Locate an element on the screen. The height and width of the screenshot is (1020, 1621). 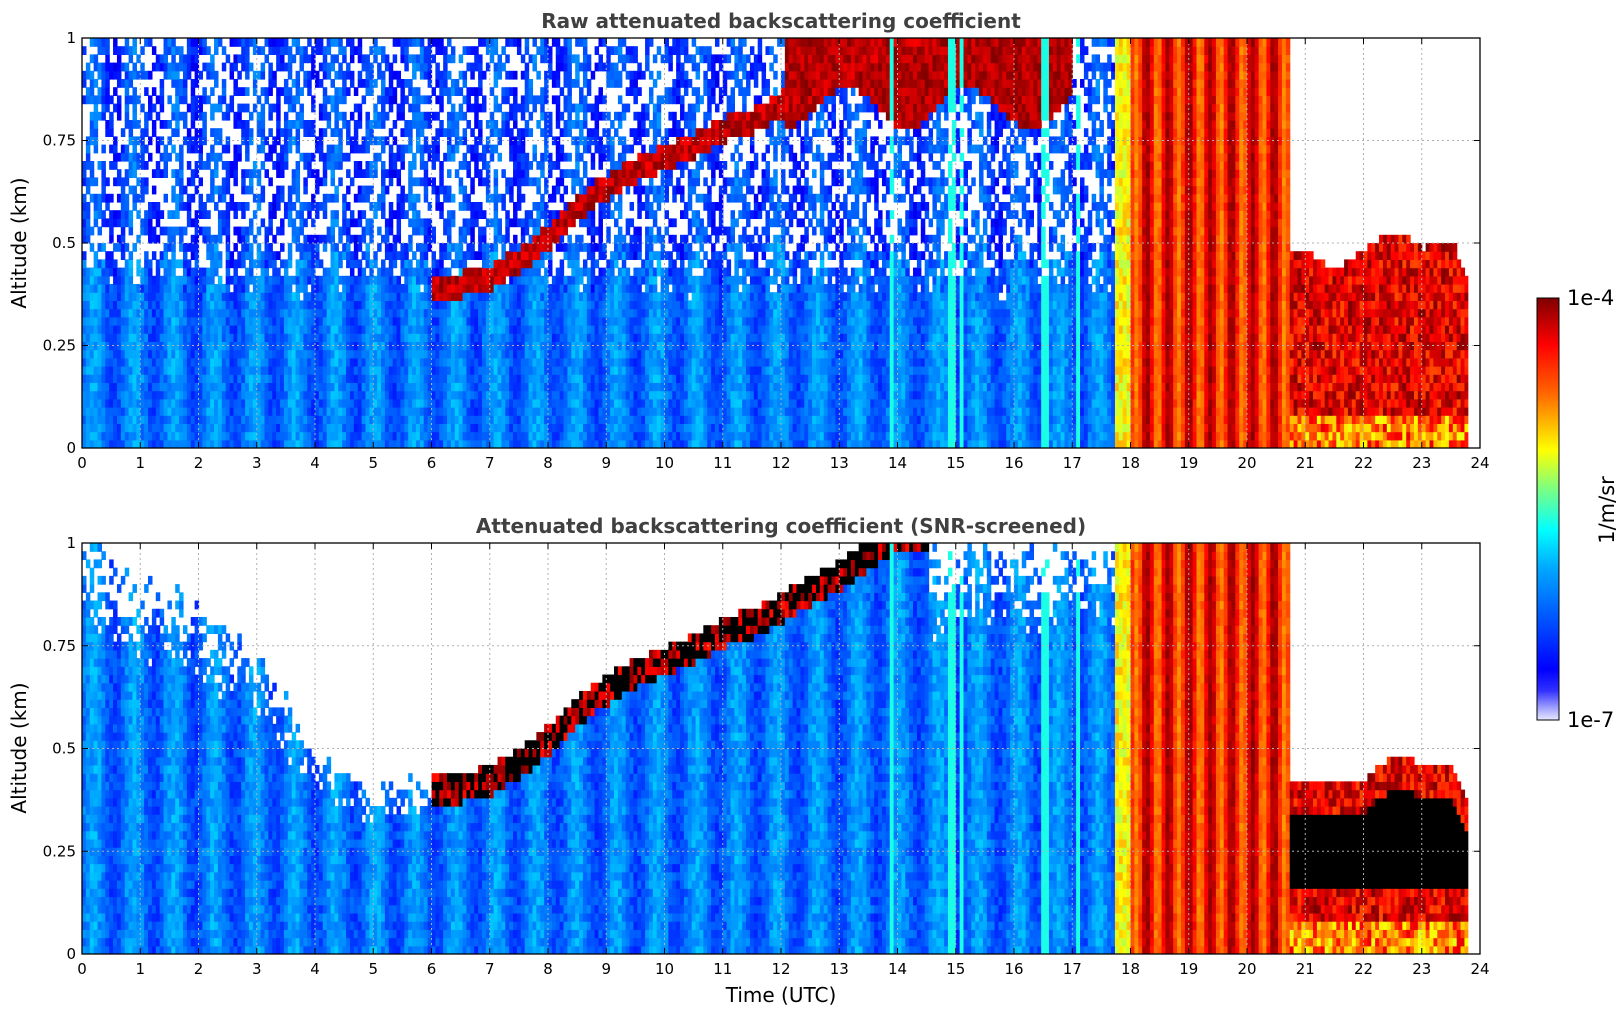
colorbar is located at coordinates (1548, 509).